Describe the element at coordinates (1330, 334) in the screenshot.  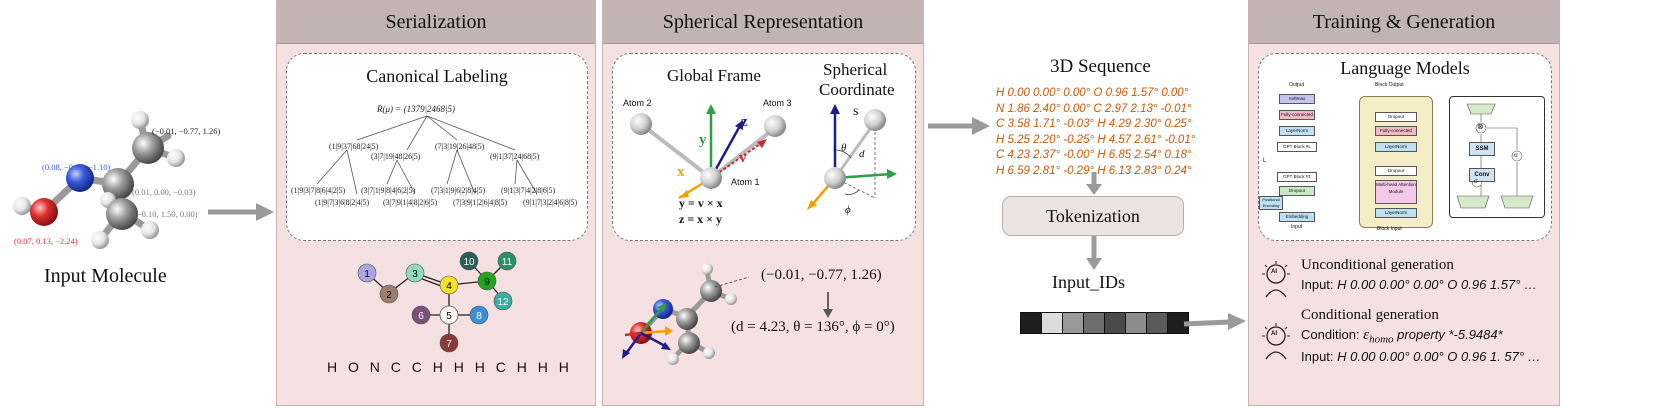
I see `cond-label: Condition:` at that location.